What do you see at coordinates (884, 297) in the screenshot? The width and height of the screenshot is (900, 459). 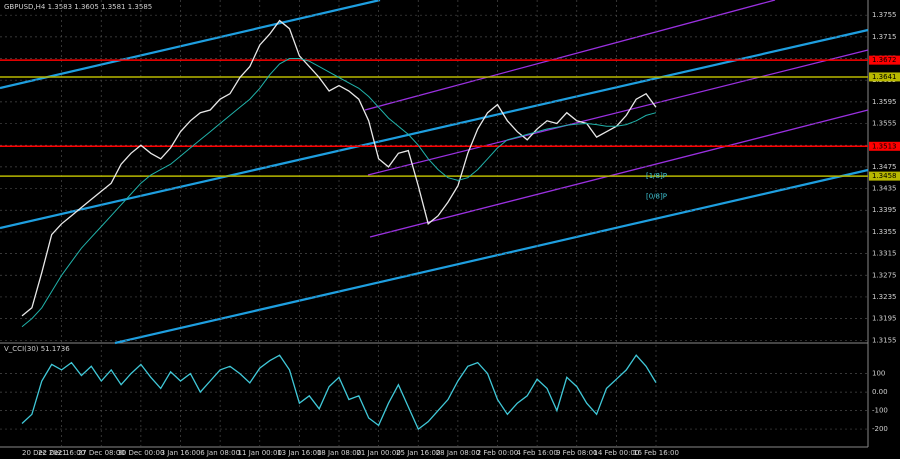 I see `y-tick-label: 1.3235` at bounding box center [884, 297].